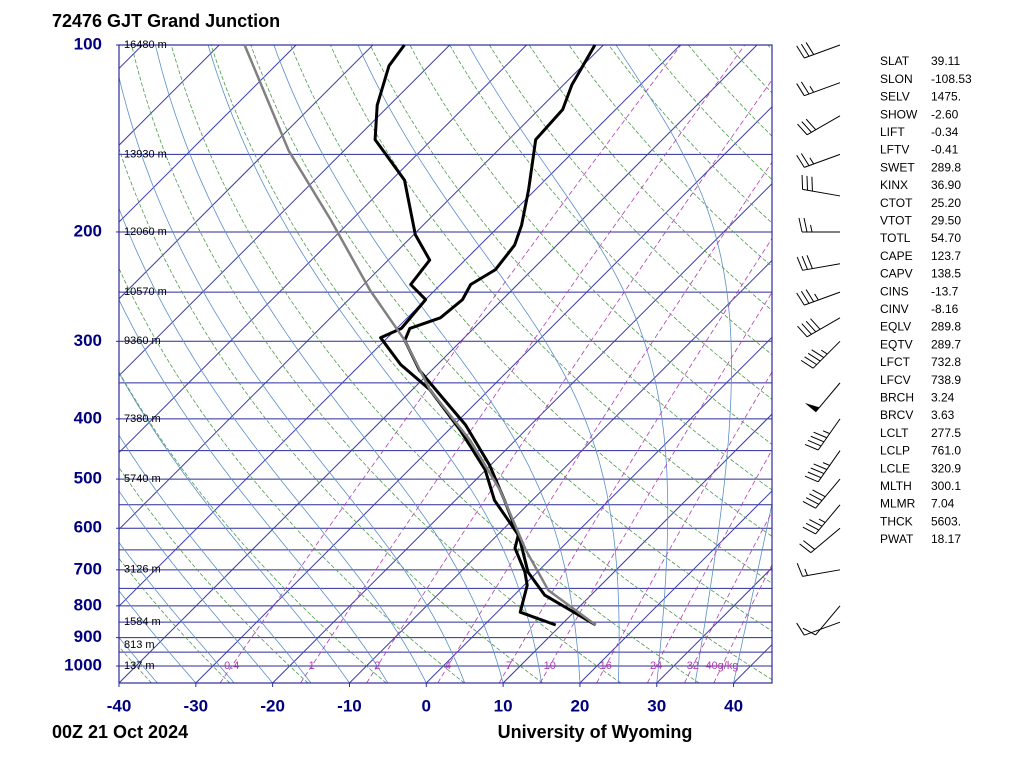 The height and width of the screenshot is (757, 1024). Describe the element at coordinates (895, 238) in the screenshot. I see `index-label: TOTL` at that location.